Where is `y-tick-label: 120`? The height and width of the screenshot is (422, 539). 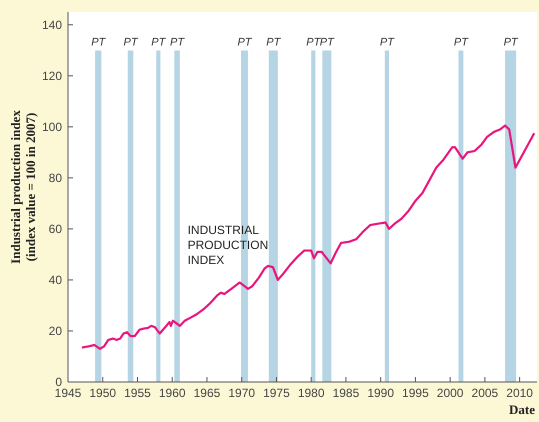
y-tick-label: 120 is located at coordinates (52, 75).